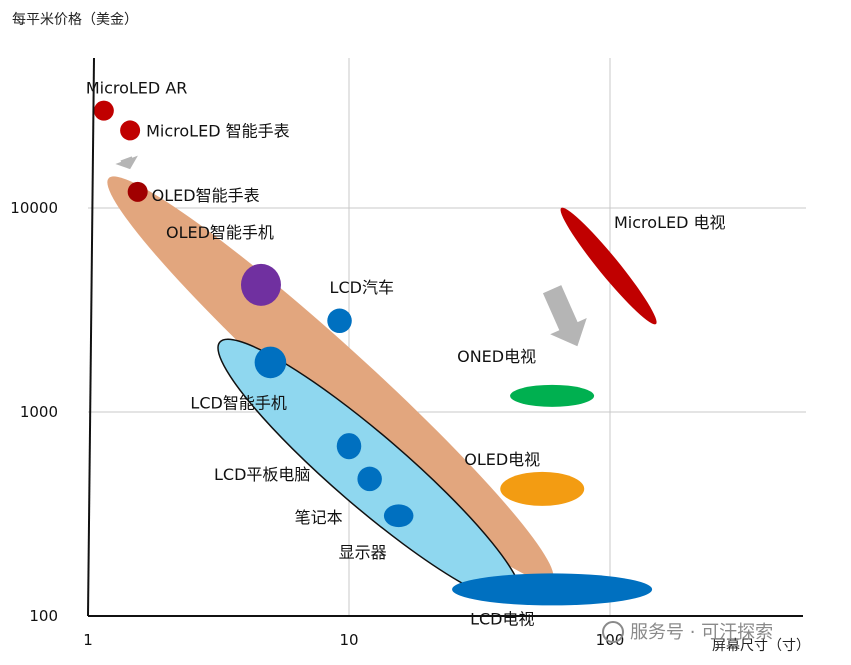 Image resolution: width=851 pixels, height=665 pixels. I want to click on y-tick-label: 10000, so click(34, 208).